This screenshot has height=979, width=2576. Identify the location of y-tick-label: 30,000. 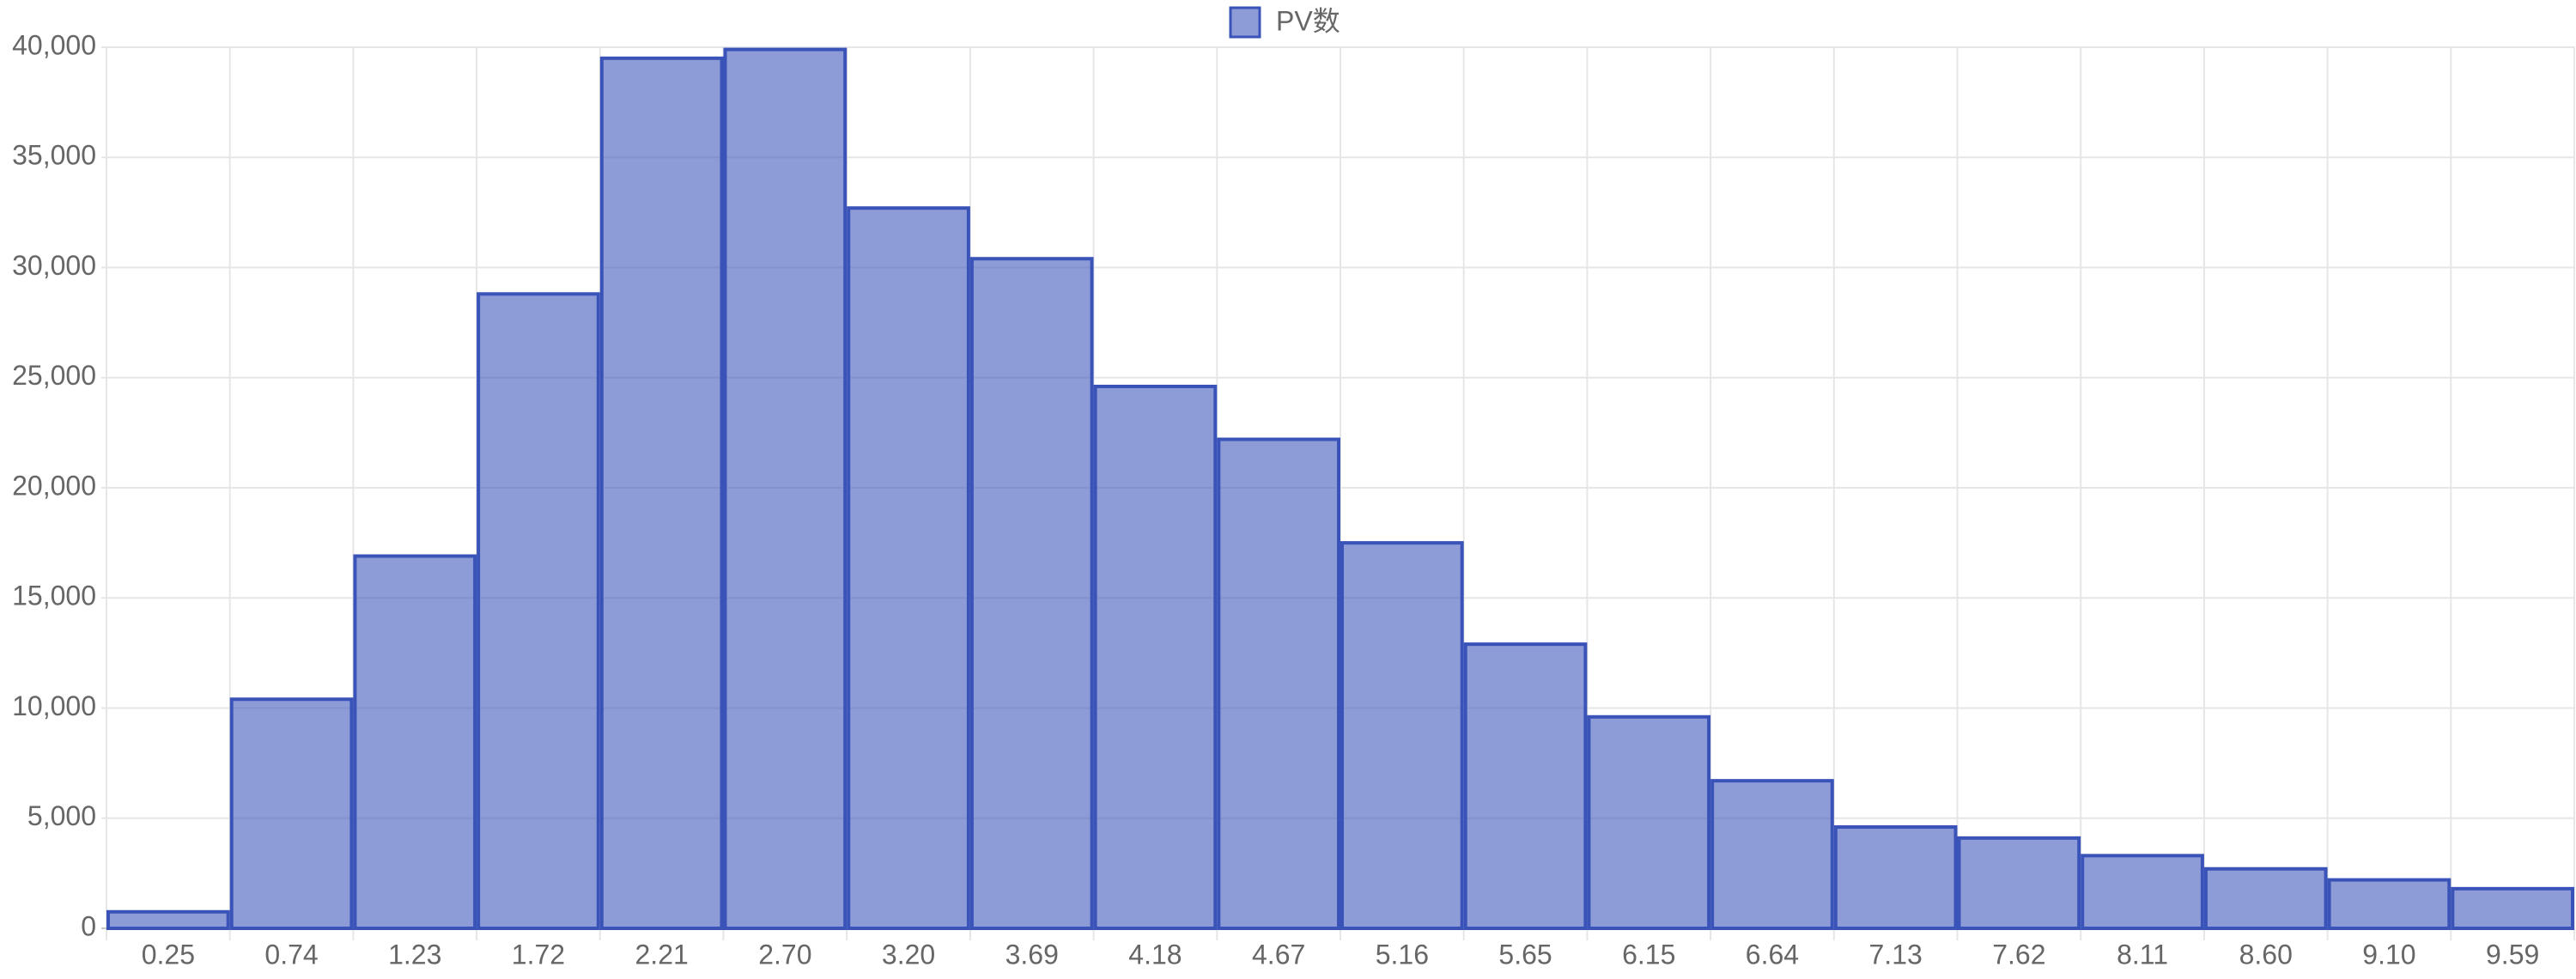
(54, 265).